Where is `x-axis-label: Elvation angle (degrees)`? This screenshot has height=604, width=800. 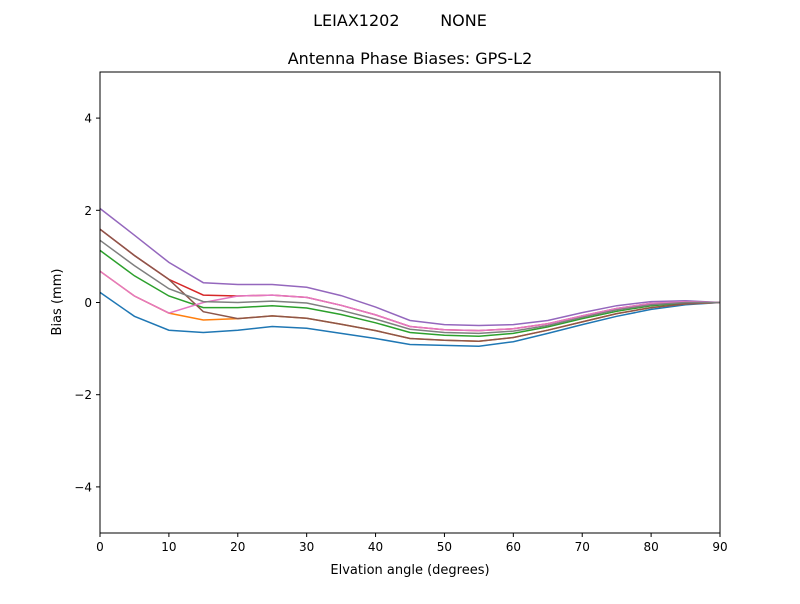 x-axis-label: Elvation angle (degrees) is located at coordinates (409, 570).